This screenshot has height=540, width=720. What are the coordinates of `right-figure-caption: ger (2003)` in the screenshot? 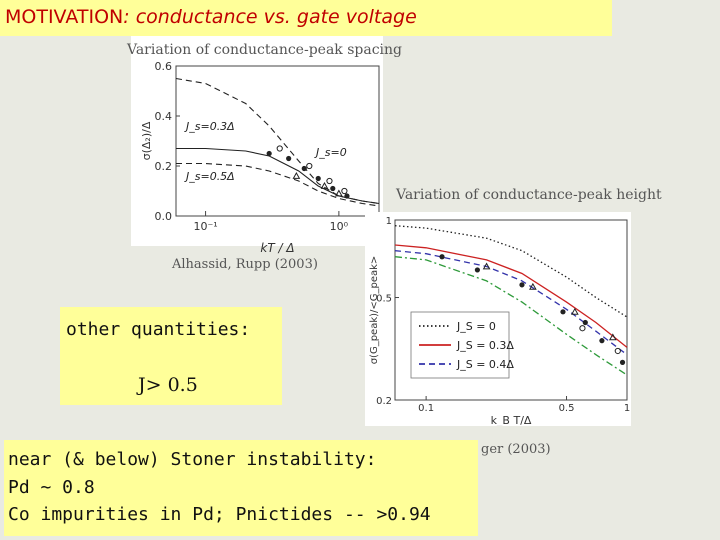 It's located at (516, 449).